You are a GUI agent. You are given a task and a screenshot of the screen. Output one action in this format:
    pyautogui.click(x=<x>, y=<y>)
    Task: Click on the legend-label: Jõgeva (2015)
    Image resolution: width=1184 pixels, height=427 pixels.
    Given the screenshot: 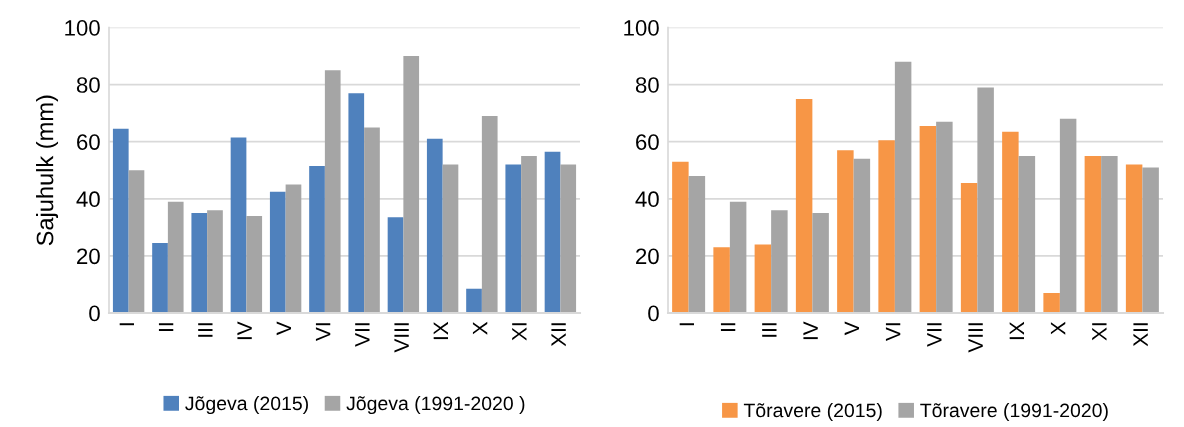 What is the action you would take?
    pyautogui.click(x=246, y=405)
    